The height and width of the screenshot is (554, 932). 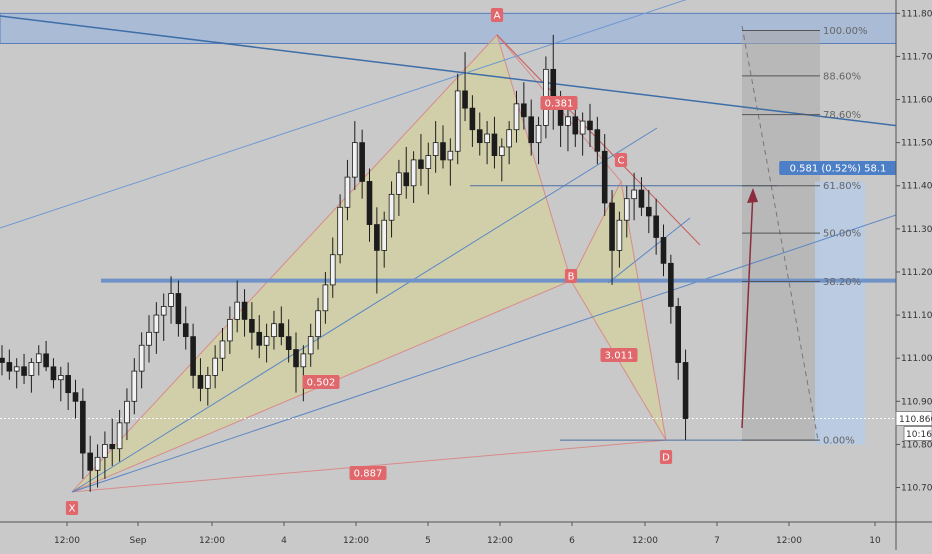 I want to click on y-tick-label: 111.600, so click(x=916, y=101).